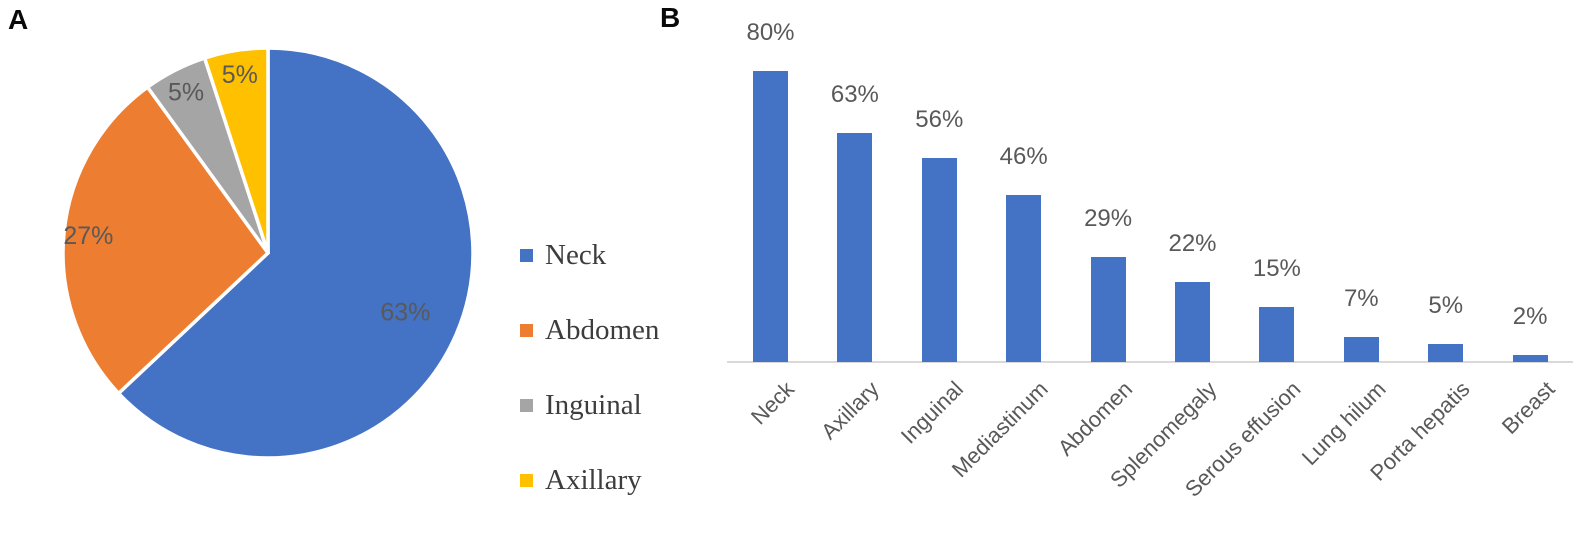 The width and height of the screenshot is (1577, 544). Describe the element at coordinates (932, 412) in the screenshot. I see `bar-category-label-inguinal: Inguinal` at that location.